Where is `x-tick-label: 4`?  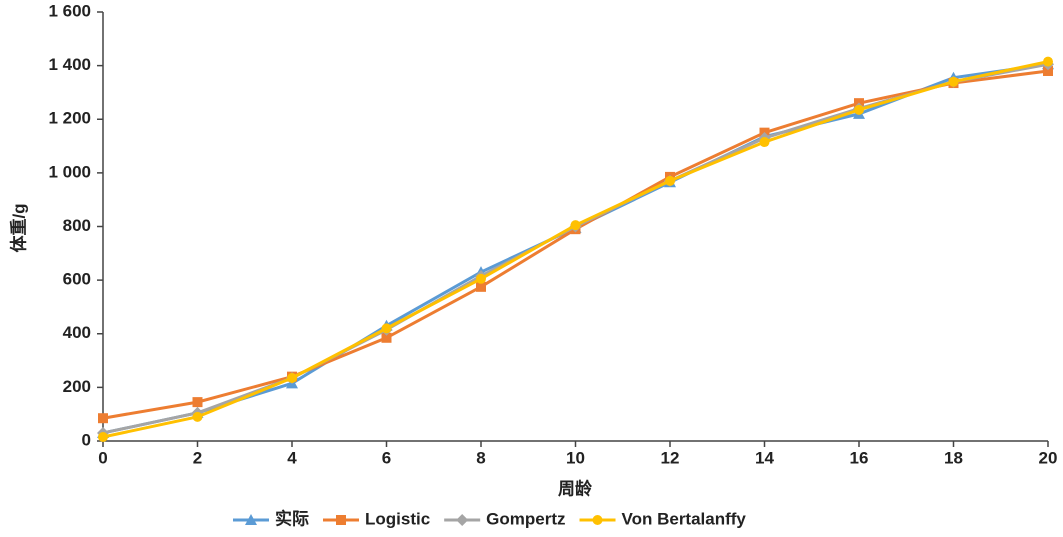
x-tick-label: 4 is located at coordinates (292, 457).